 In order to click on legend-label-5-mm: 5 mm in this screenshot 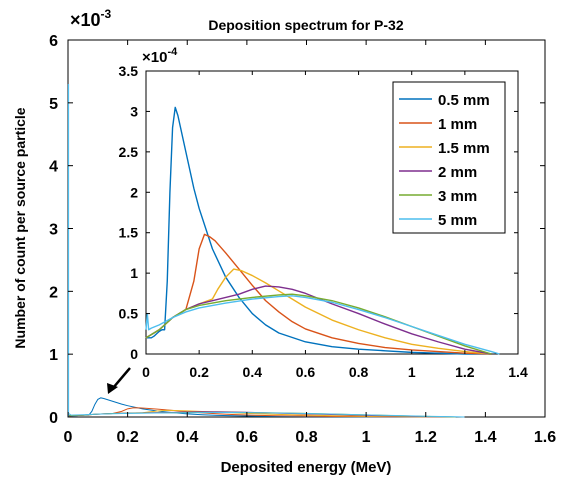, I will do `click(457, 220)`.